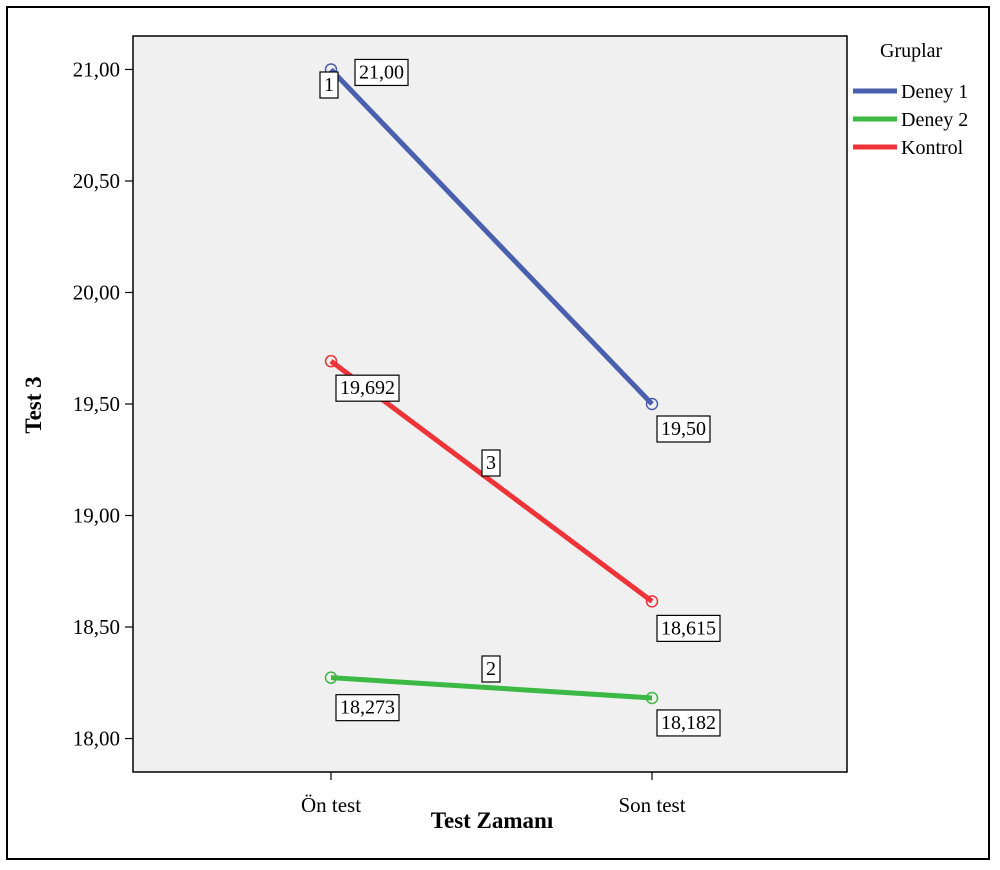  What do you see at coordinates (934, 92) in the screenshot?
I see `legend-item: Deney 1` at bounding box center [934, 92].